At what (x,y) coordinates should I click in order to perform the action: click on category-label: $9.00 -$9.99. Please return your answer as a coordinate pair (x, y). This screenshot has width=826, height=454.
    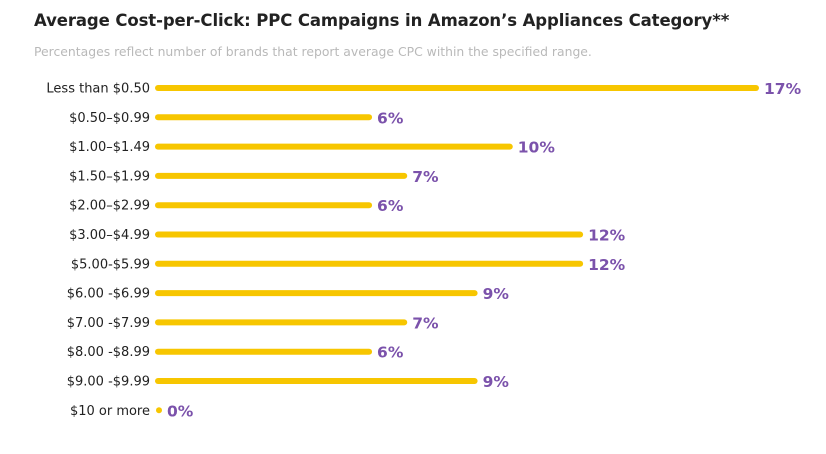
    Looking at the image, I should click on (108, 382).